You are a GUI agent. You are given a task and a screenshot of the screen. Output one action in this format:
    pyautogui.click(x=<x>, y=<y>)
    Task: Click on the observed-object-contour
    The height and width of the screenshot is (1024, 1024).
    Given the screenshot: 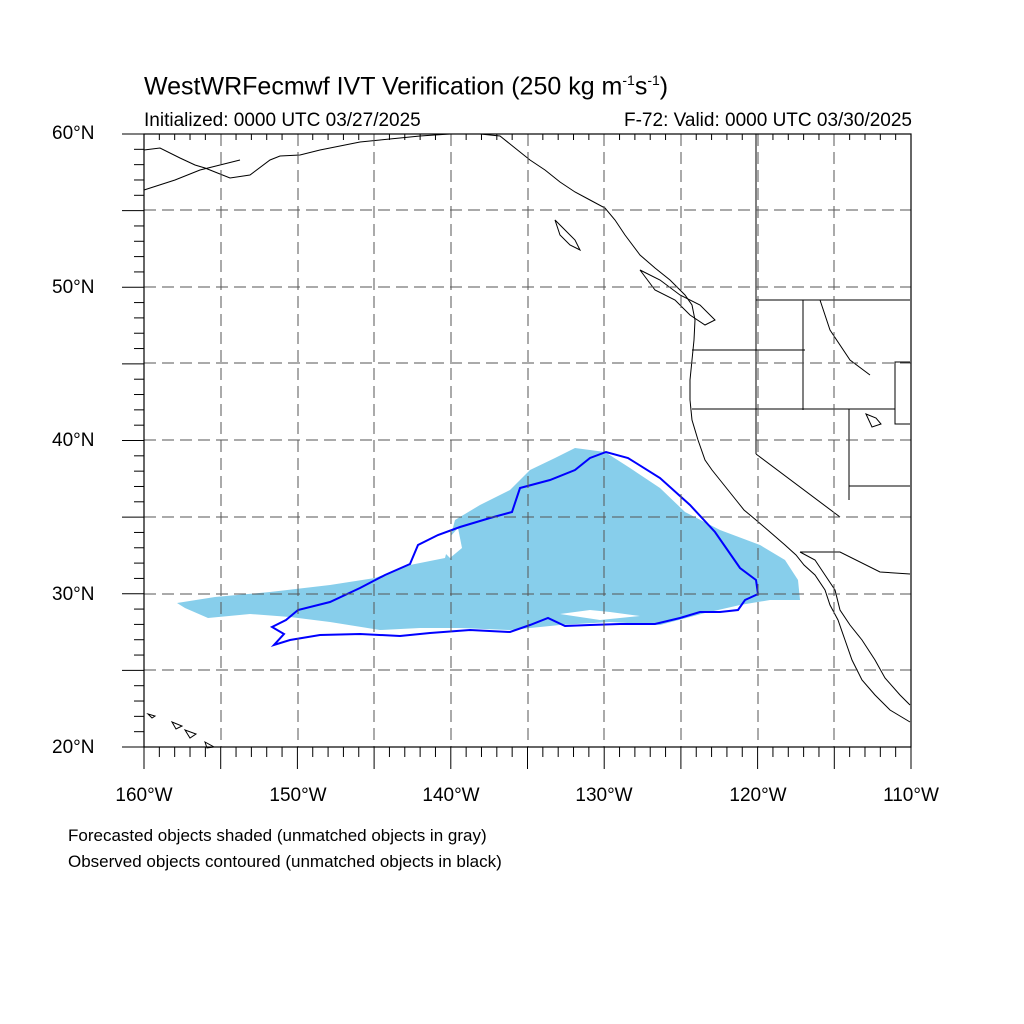 What is the action you would take?
    pyautogui.click(x=514, y=549)
    